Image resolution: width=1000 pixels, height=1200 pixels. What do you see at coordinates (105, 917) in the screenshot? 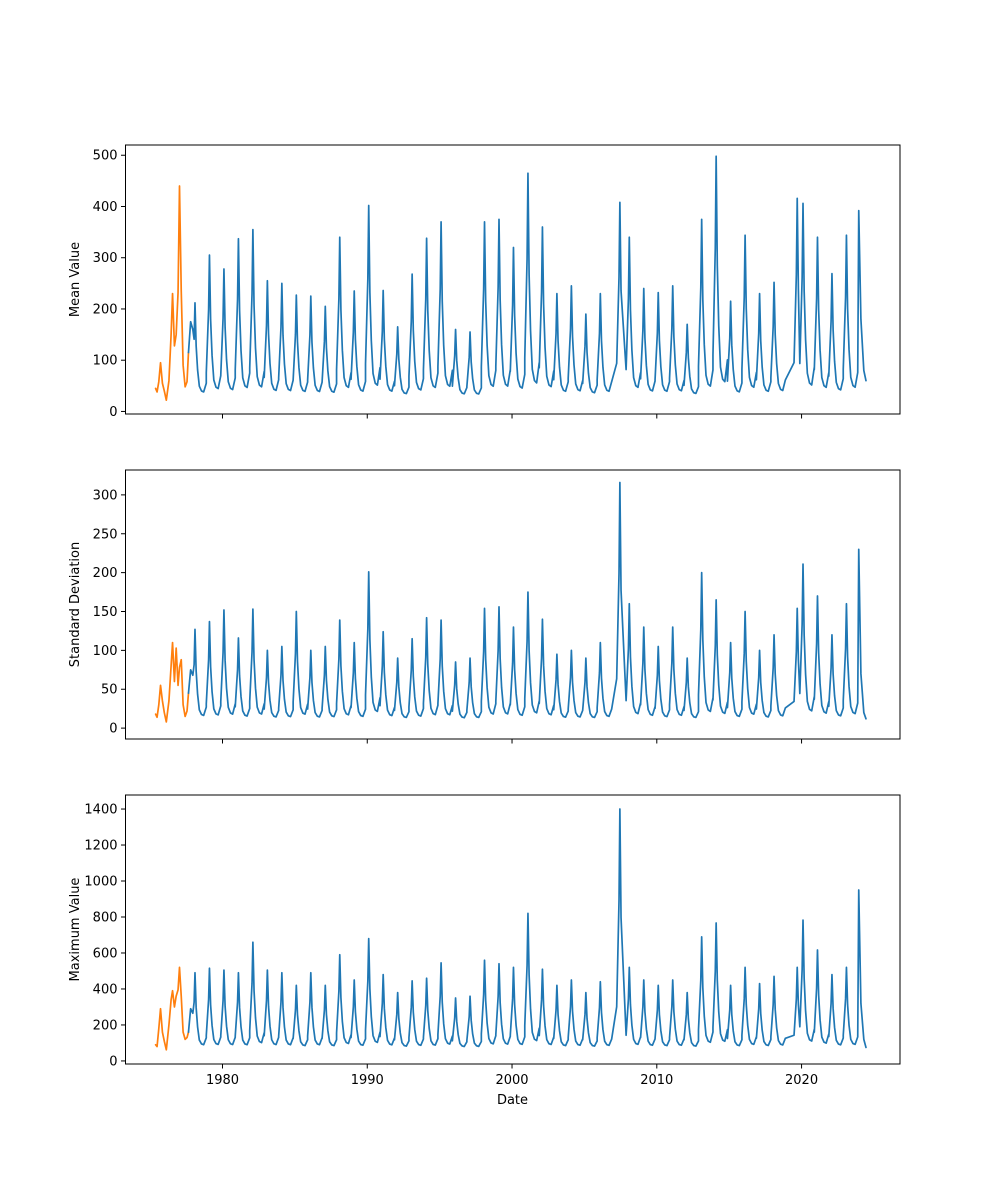
I see `y-tick-label: 800` at bounding box center [105, 917].